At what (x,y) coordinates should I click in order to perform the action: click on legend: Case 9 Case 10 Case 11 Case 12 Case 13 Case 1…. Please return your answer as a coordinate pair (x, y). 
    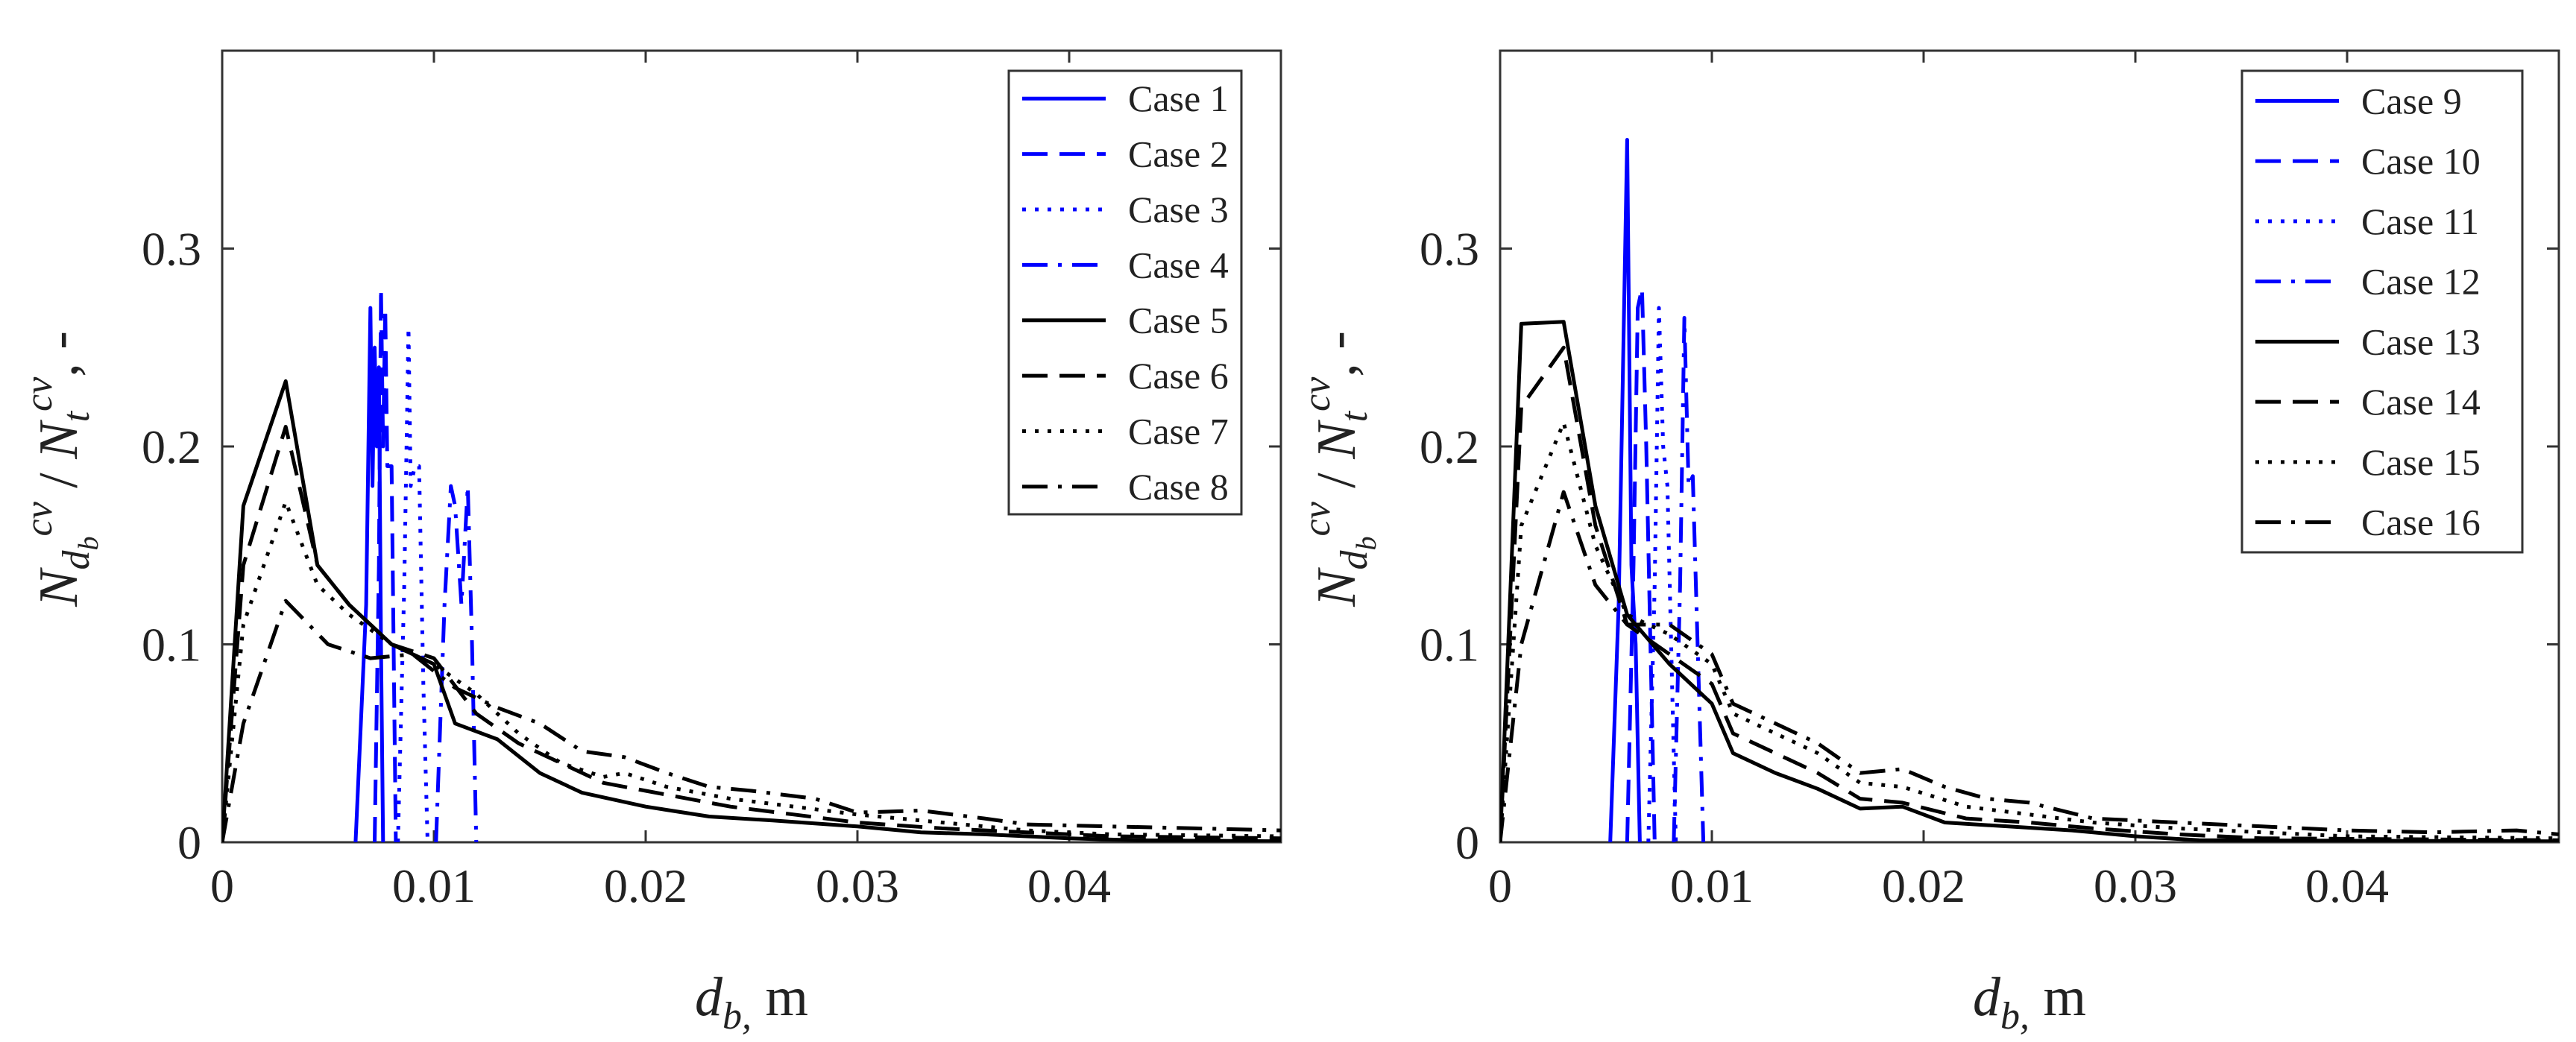
    Looking at the image, I should click on (2382, 311).